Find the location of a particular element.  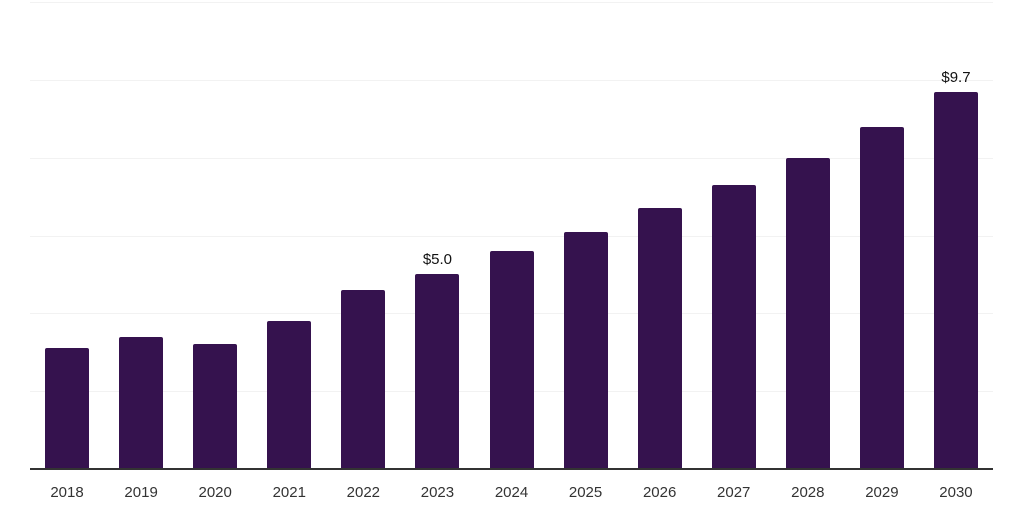

bar-2028 is located at coordinates (807, 313).